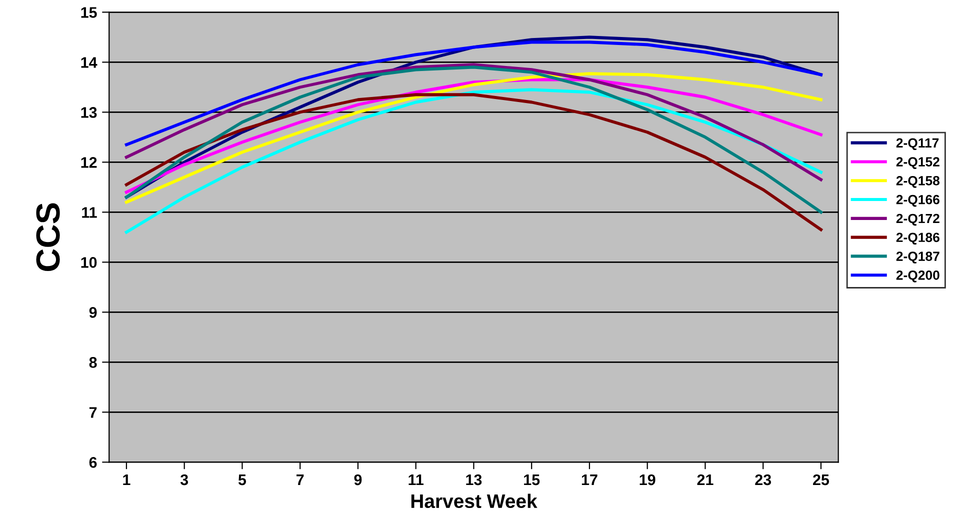  What do you see at coordinates (358, 480) in the screenshot?
I see `x-tick-label: 9` at bounding box center [358, 480].